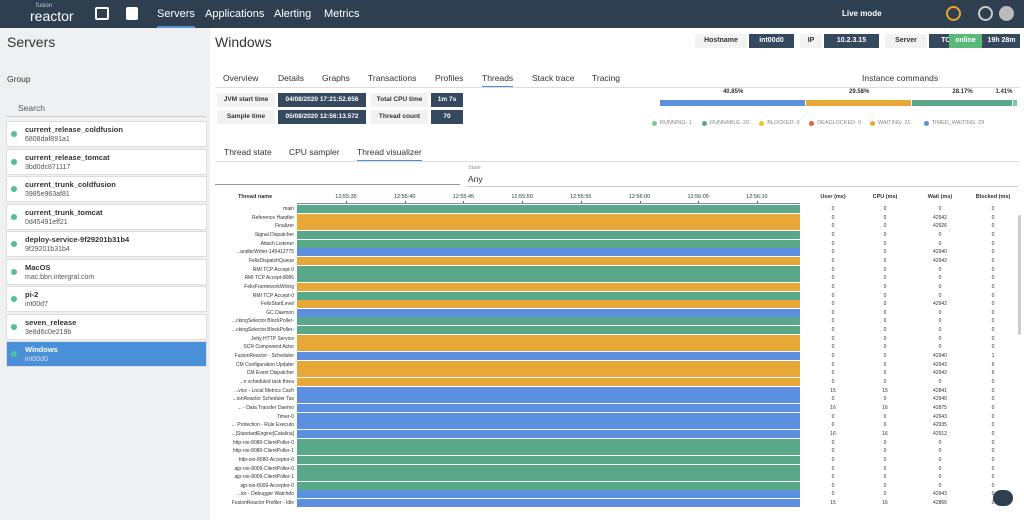 Image resolution: width=1024 pixels, height=520 pixels. Describe the element at coordinates (291, 78) in the screenshot. I see `tab: Details` at that location.